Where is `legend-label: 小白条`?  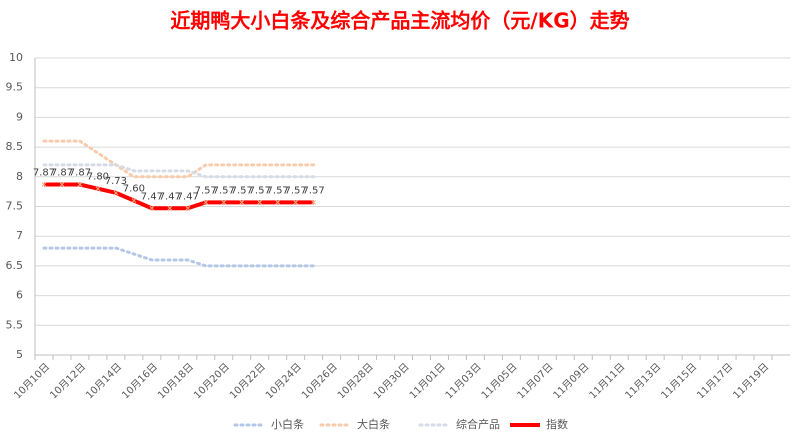 legend-label: 小白条 is located at coordinates (287, 424).